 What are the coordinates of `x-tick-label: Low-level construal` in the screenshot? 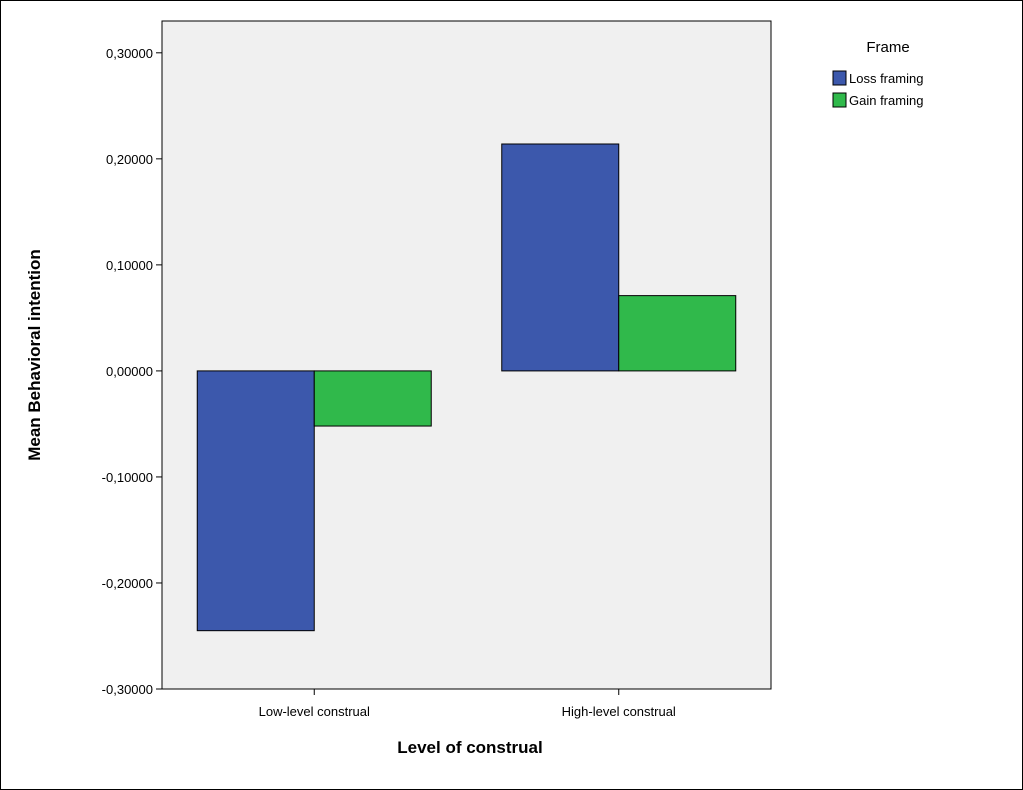 It's located at (314, 711).